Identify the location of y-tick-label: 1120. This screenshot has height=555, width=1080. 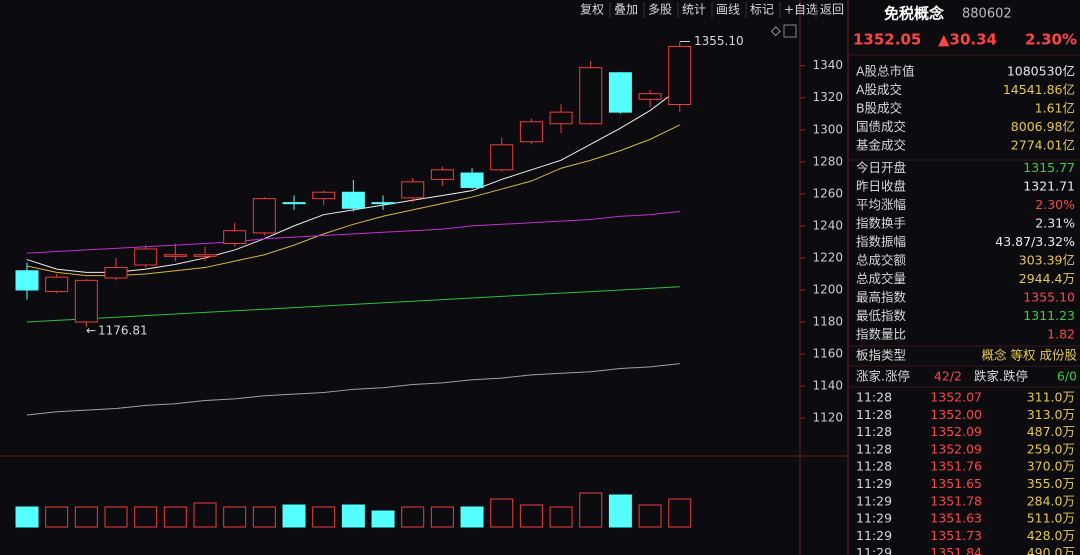
(827, 418).